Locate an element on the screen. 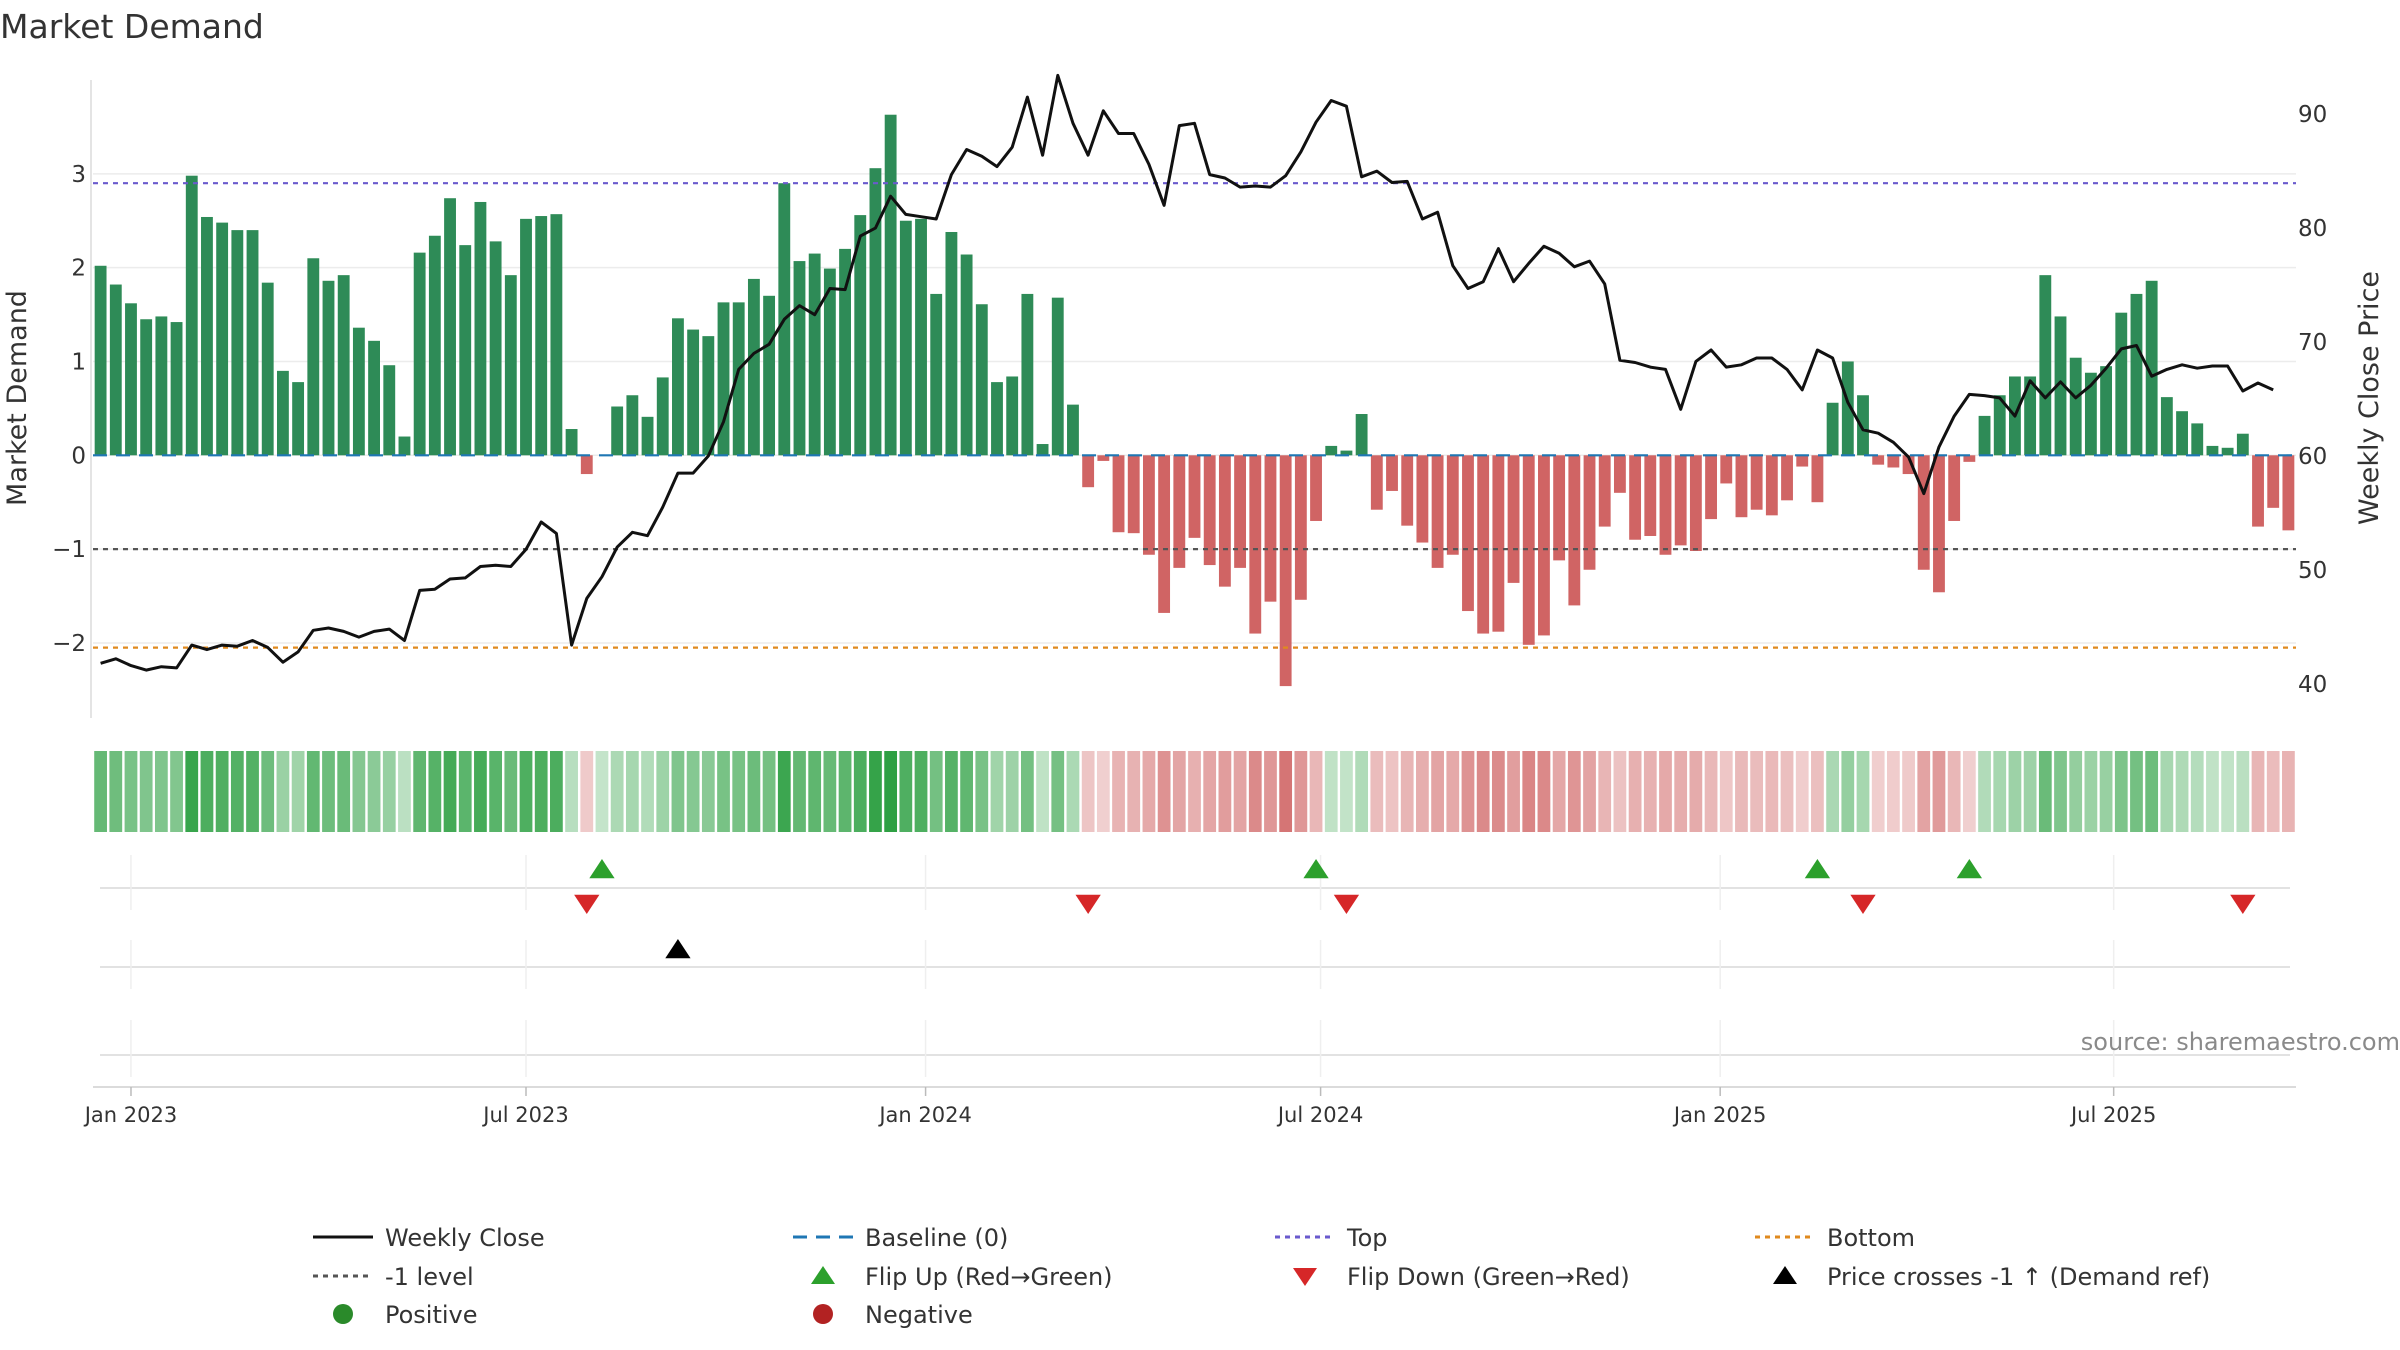 The image size is (2400, 1350). right-tick-label: 90 is located at coordinates (2312, 115).